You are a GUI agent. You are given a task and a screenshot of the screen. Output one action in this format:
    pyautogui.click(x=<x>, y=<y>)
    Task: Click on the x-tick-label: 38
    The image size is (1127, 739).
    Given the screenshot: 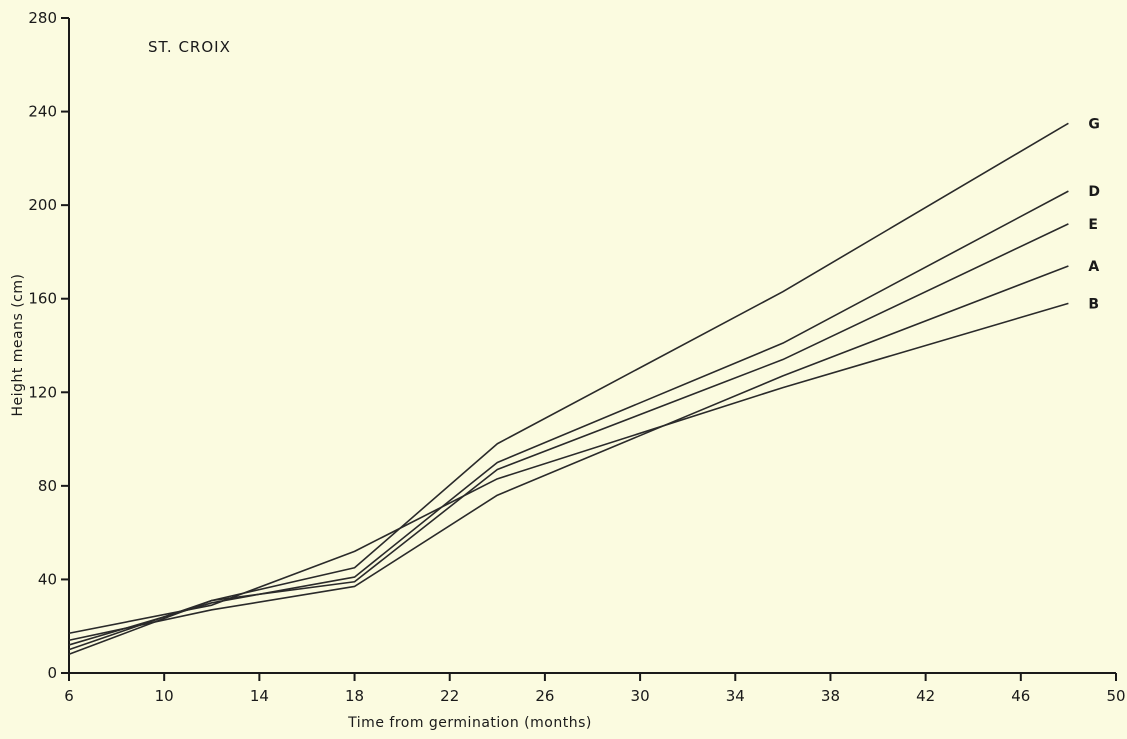 What is the action you would take?
    pyautogui.click(x=830, y=696)
    